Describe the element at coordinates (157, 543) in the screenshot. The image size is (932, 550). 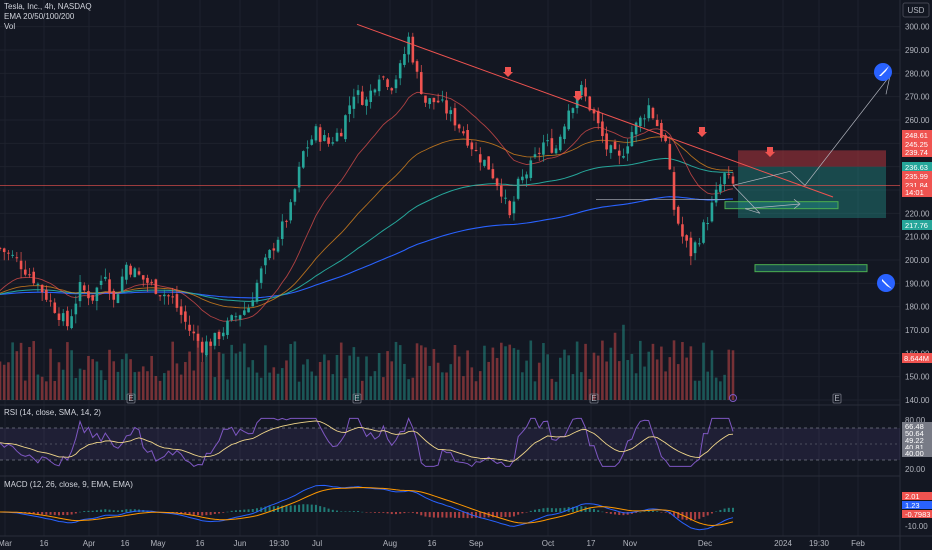
I see `time-label: May` at that location.